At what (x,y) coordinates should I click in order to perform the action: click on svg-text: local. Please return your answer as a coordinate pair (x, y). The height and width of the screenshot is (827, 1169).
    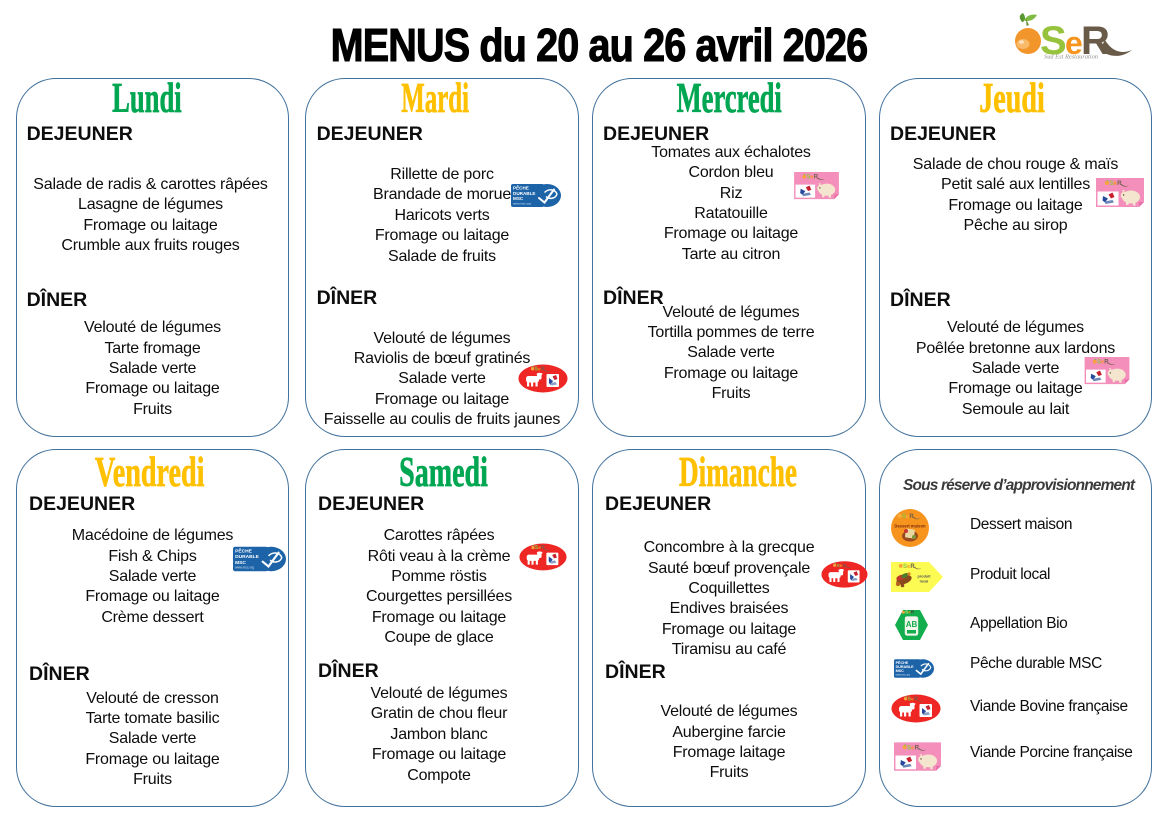
    Looking at the image, I should click on (924, 582).